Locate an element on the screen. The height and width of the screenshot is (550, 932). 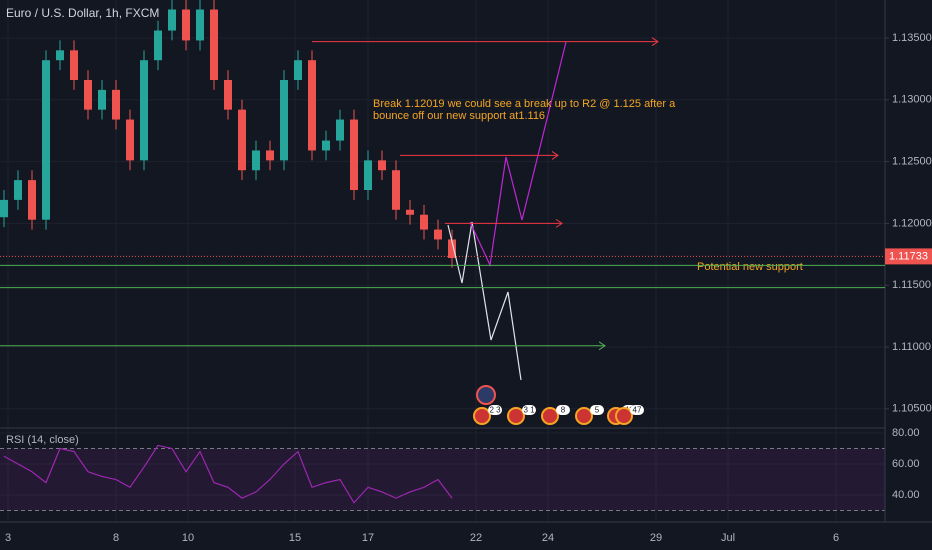
event-count: 8 is located at coordinates (563, 410).